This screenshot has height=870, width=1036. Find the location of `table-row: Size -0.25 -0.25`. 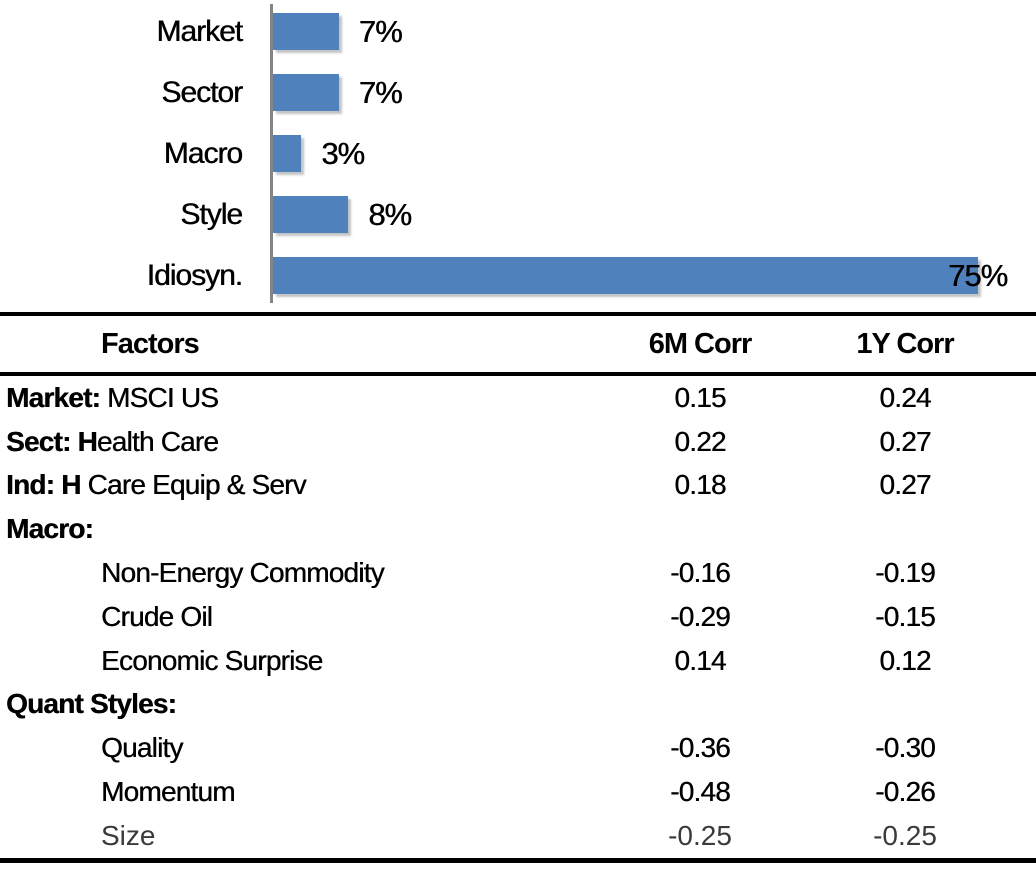

table-row: Size -0.25 -0.25 is located at coordinates (518, 836).